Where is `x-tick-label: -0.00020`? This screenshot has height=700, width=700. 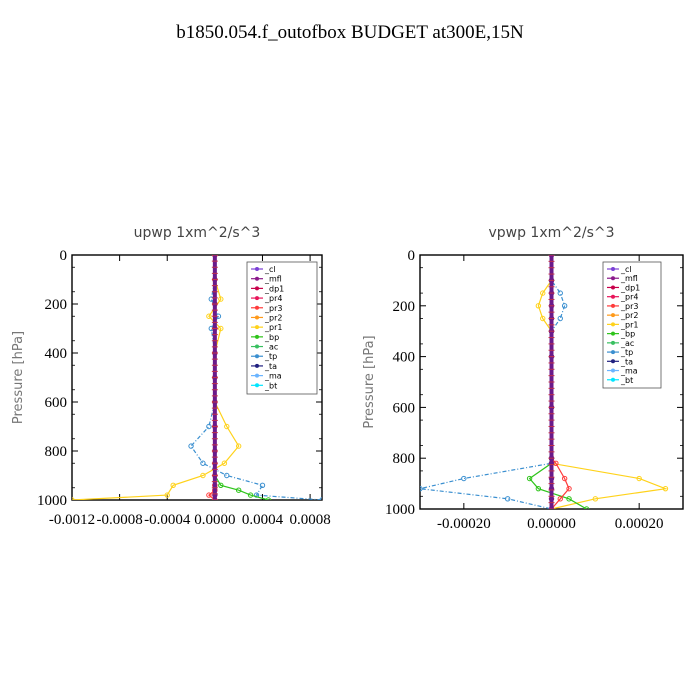
x-tick-label: -0.00020 is located at coordinates (464, 524).